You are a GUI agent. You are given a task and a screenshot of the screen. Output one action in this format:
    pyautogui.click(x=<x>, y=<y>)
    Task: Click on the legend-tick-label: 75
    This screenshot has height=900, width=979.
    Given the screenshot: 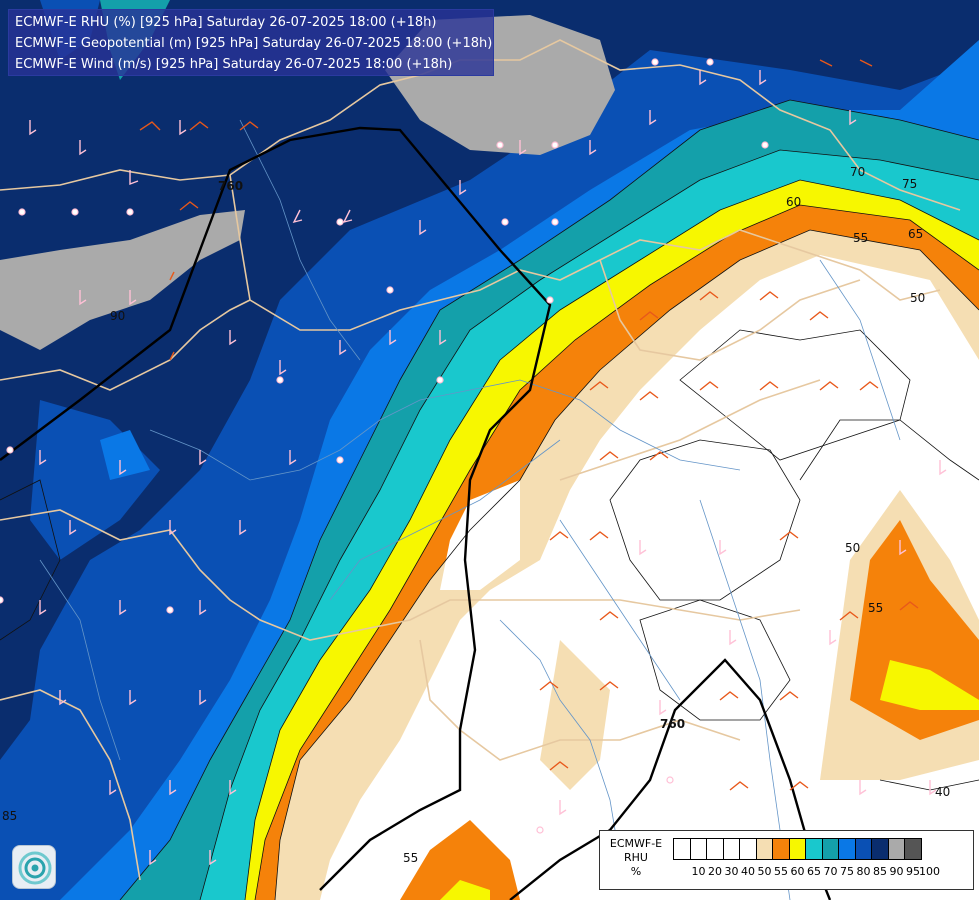 What is the action you would take?
    pyautogui.click(x=847, y=871)
    